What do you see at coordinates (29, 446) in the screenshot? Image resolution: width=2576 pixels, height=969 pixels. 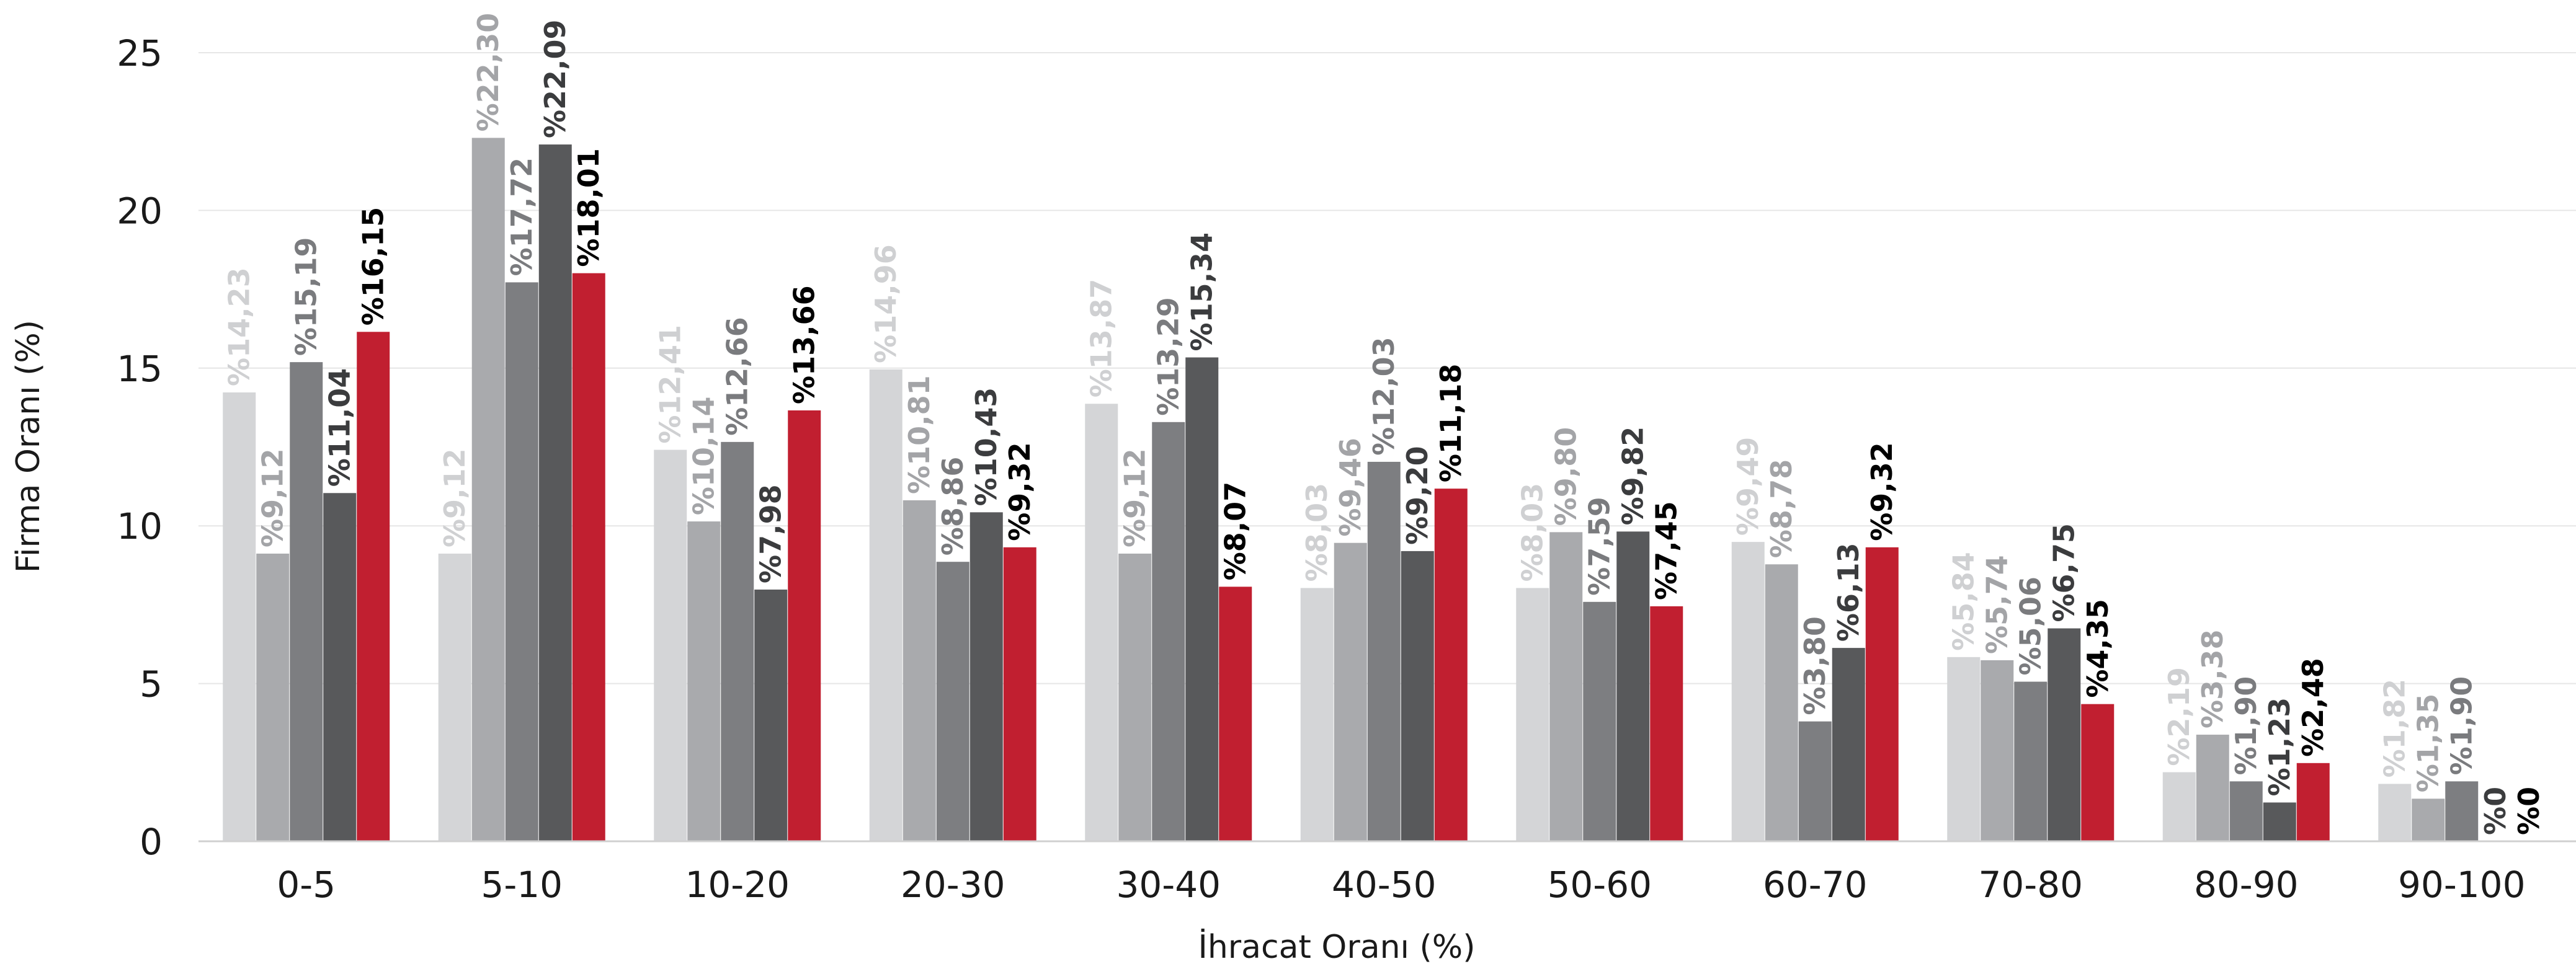 I see `y-axis-title: Firma Oranı (%)` at bounding box center [29, 446].